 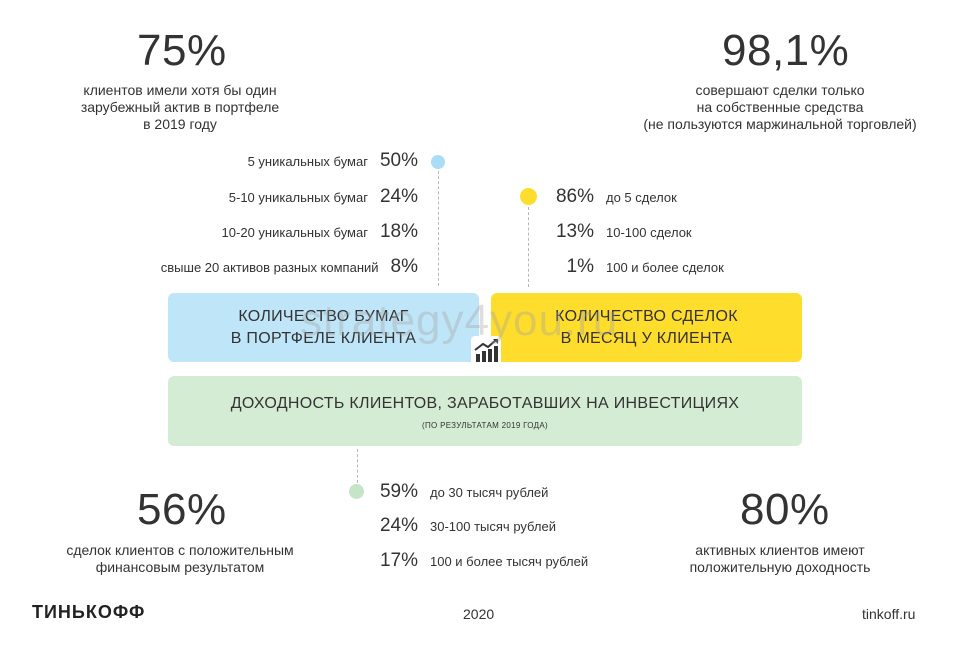 I want to click on income-connector-line, so click(x=357, y=466).